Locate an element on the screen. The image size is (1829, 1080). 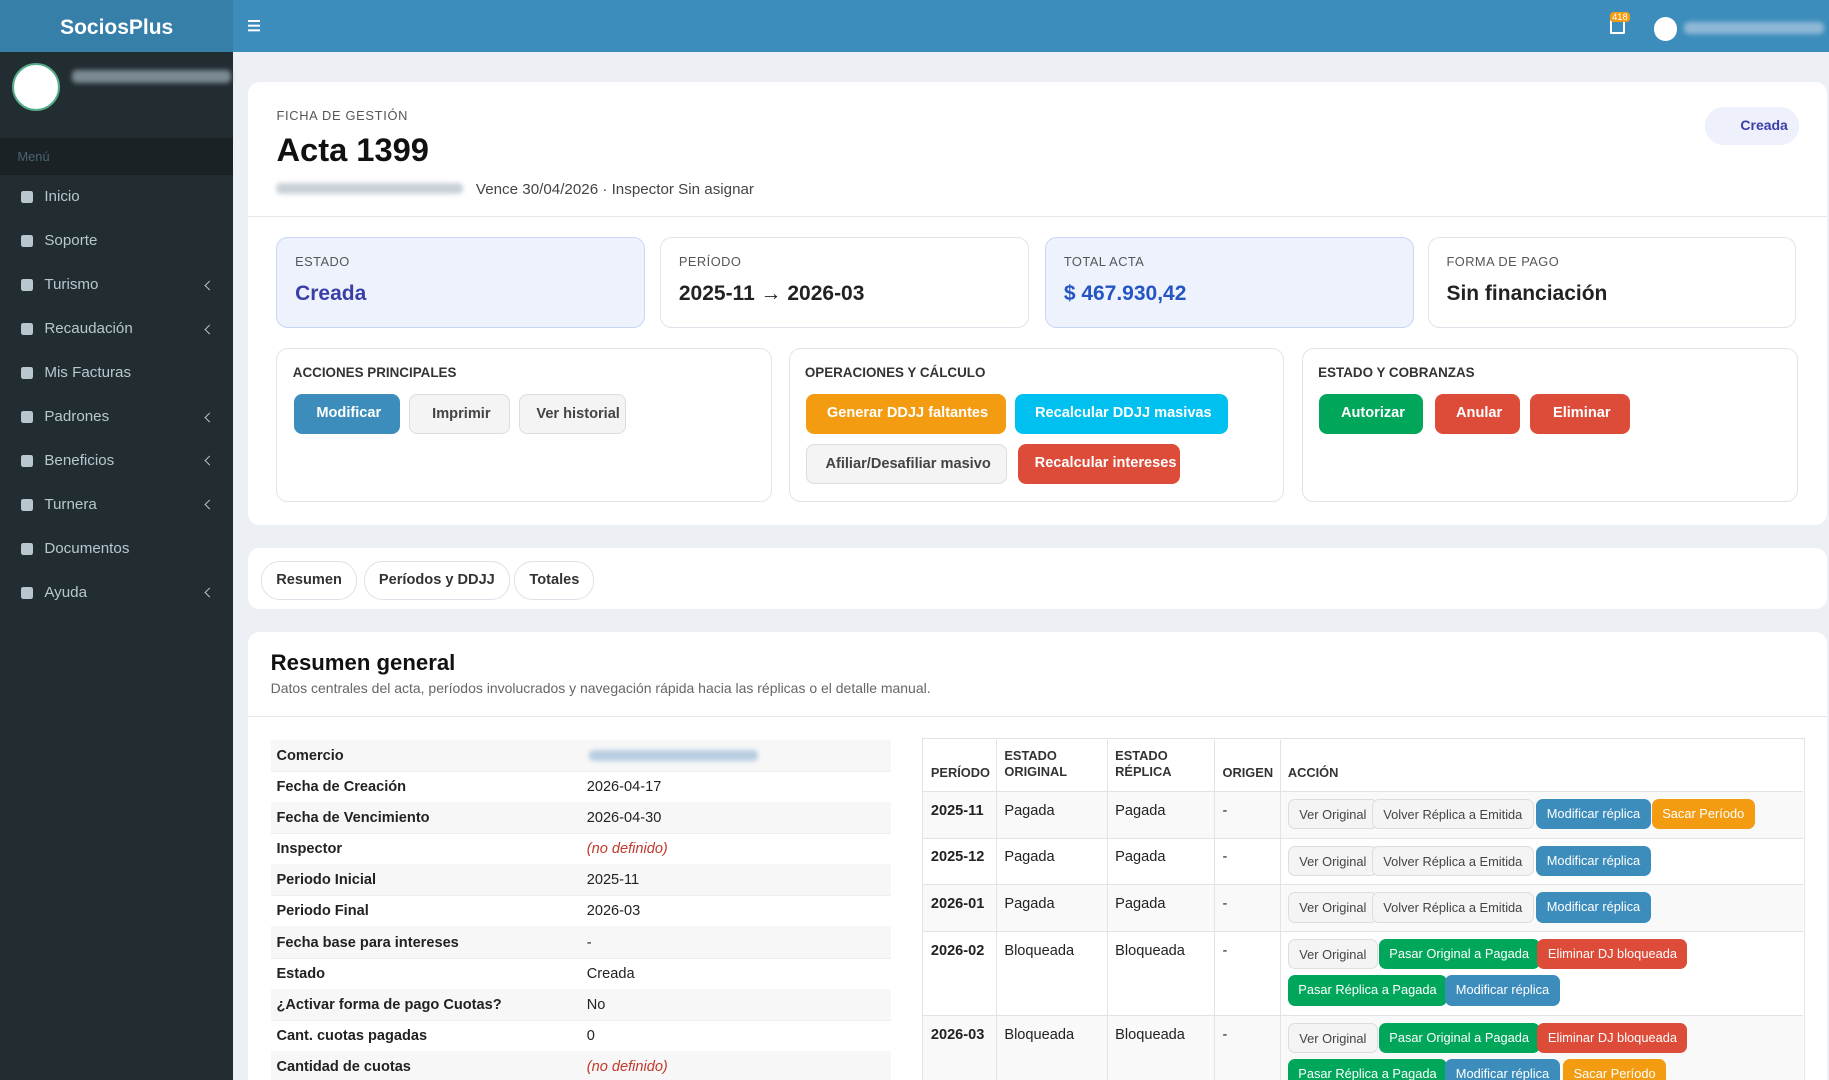
avatar is located at coordinates (1666, 29).